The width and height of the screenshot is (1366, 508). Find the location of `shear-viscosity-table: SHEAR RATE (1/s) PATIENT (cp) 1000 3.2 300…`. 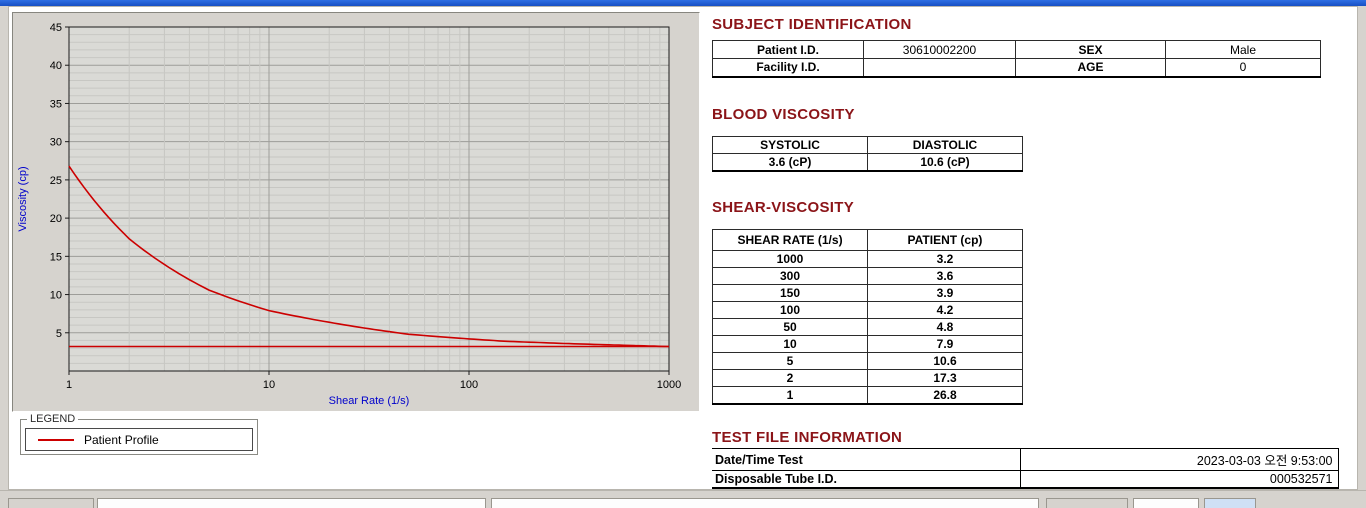

shear-viscosity-table: SHEAR RATE (1/s) PATIENT (cp) 1000 3.2 300… is located at coordinates (867, 317).